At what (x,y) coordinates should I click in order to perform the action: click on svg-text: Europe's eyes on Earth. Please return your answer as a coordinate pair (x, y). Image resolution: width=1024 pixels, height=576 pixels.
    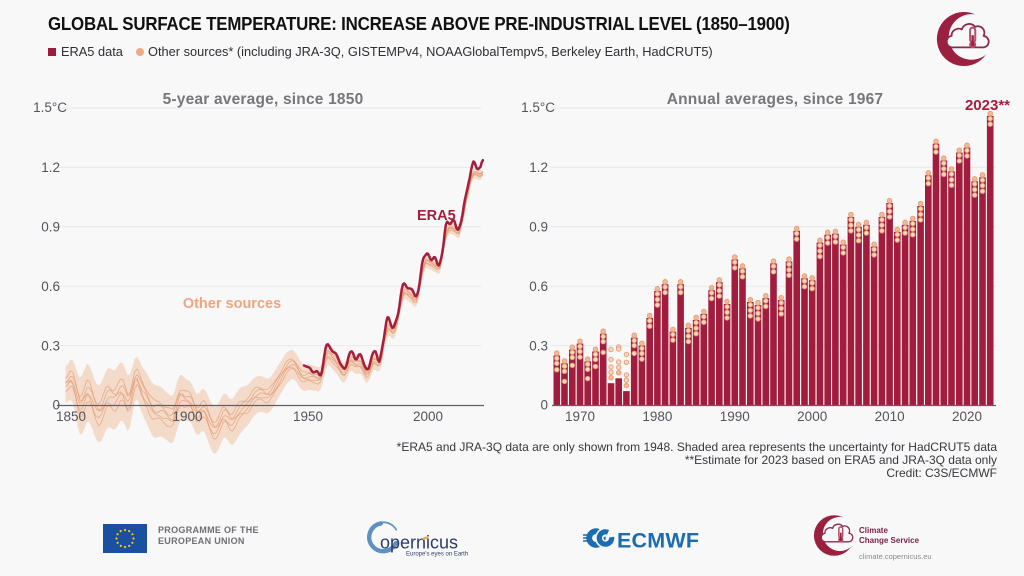
    Looking at the image, I should click on (437, 555).